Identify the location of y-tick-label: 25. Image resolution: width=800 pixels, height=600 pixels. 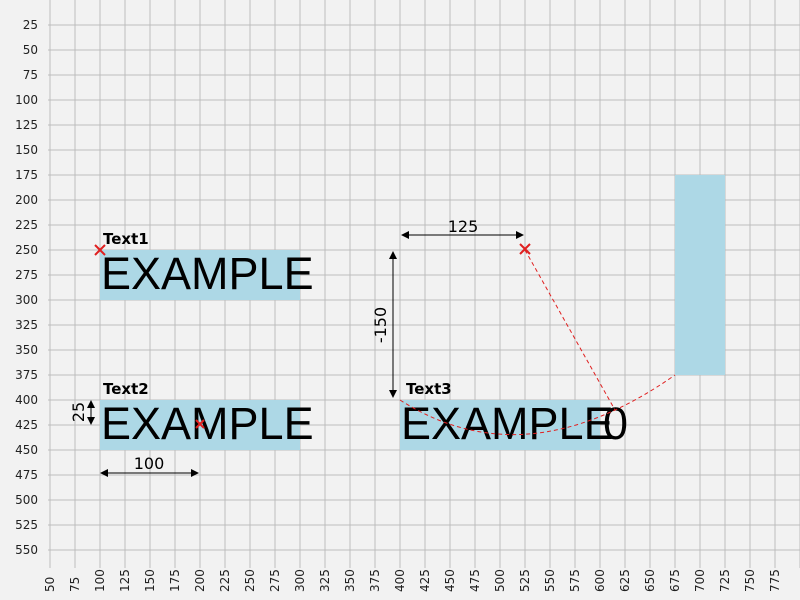
(30, 25).